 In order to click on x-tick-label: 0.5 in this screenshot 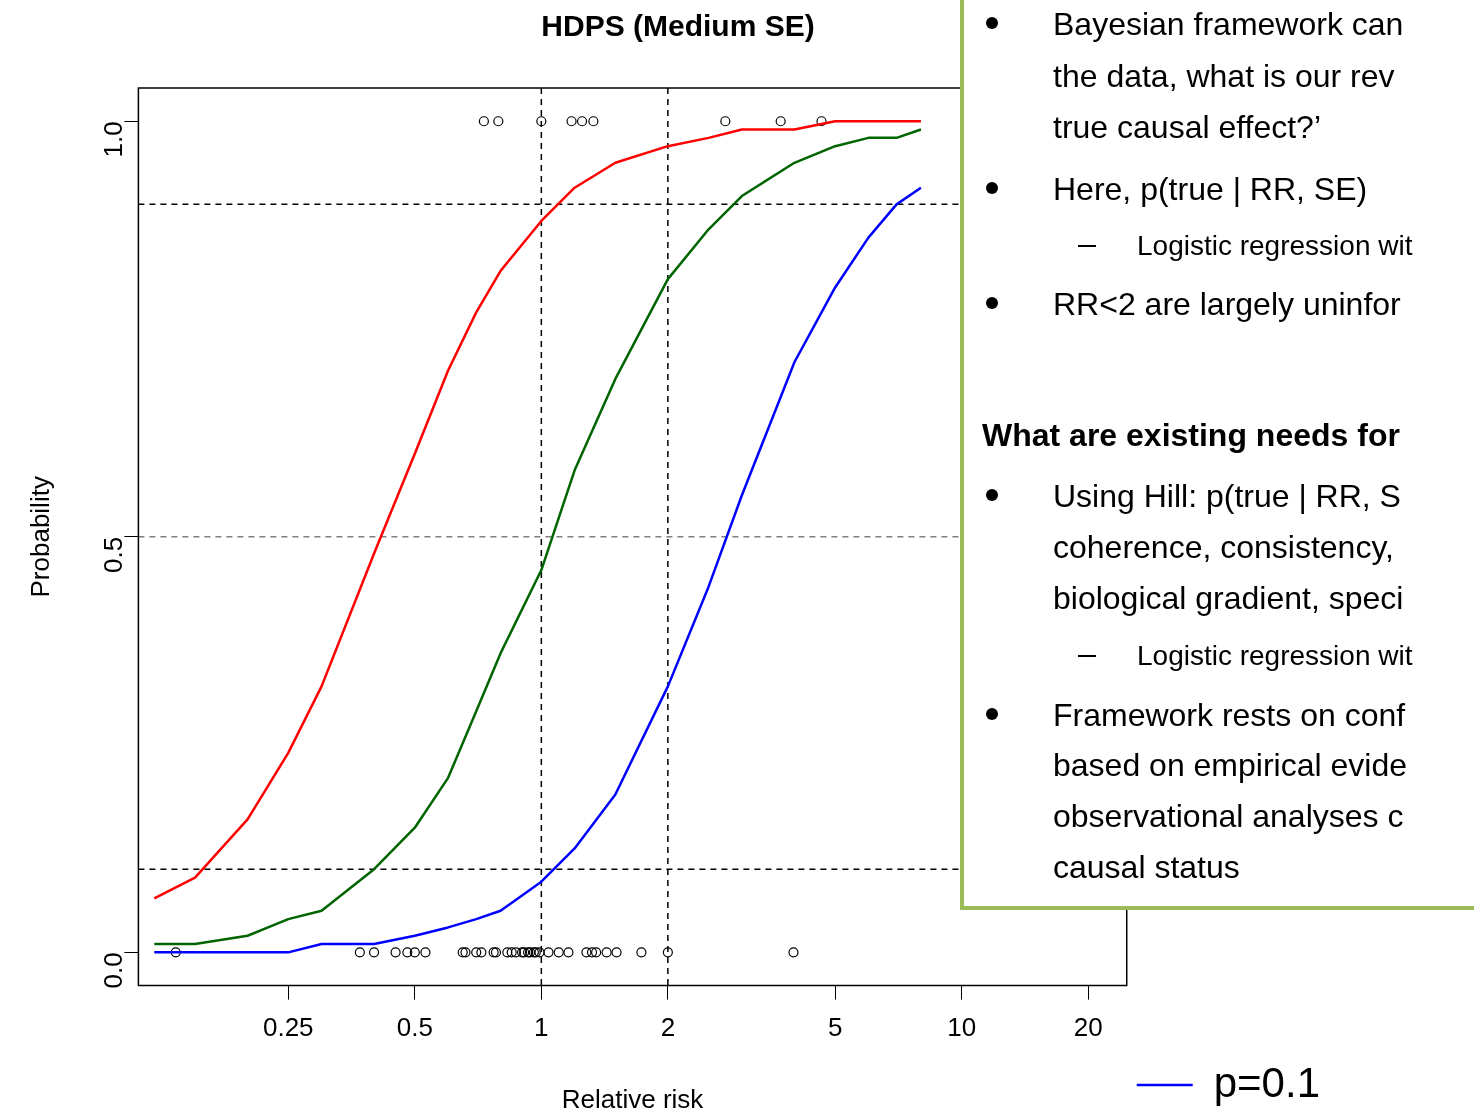, I will do `click(414, 1027)`.